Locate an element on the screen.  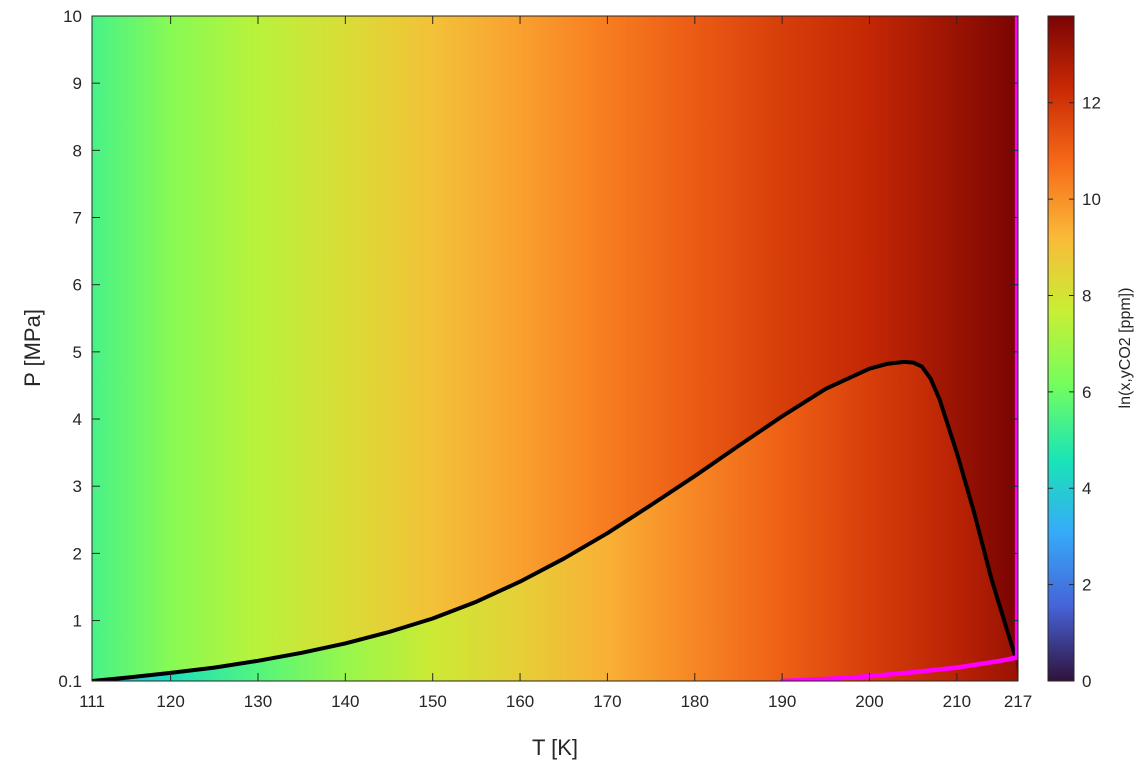
y-tick-label: 0.1 is located at coordinates (70, 681).